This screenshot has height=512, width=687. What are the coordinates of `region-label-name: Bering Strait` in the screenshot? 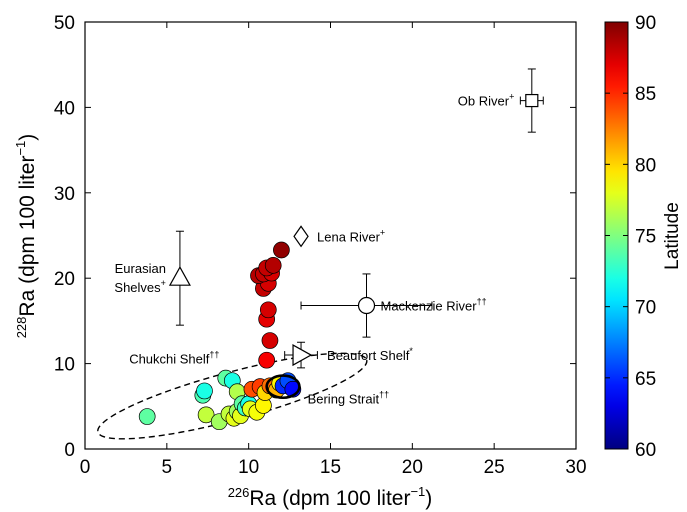 It's located at (344, 399).